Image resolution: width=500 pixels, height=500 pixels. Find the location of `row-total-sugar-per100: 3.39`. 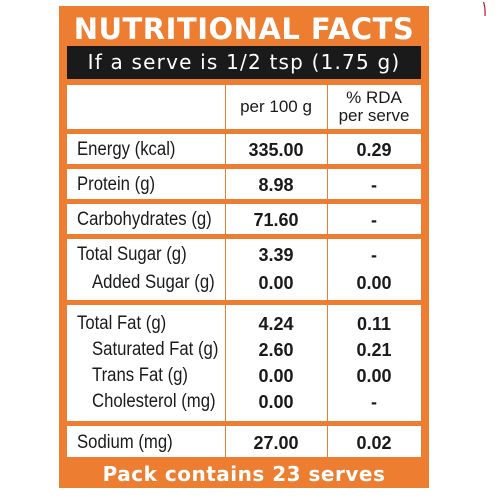

row-total-sugar-per100: 3.39 is located at coordinates (276, 255).